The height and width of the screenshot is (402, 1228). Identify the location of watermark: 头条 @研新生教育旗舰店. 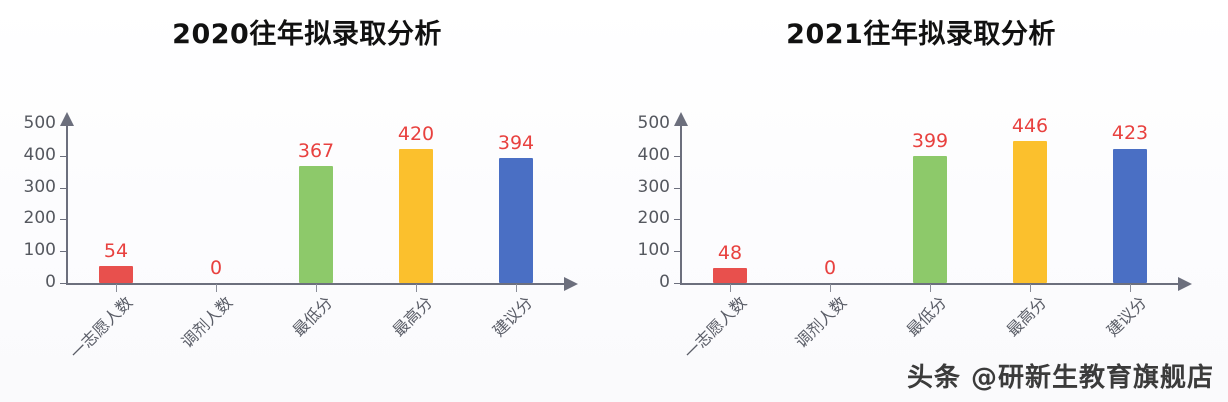
(1060, 378).